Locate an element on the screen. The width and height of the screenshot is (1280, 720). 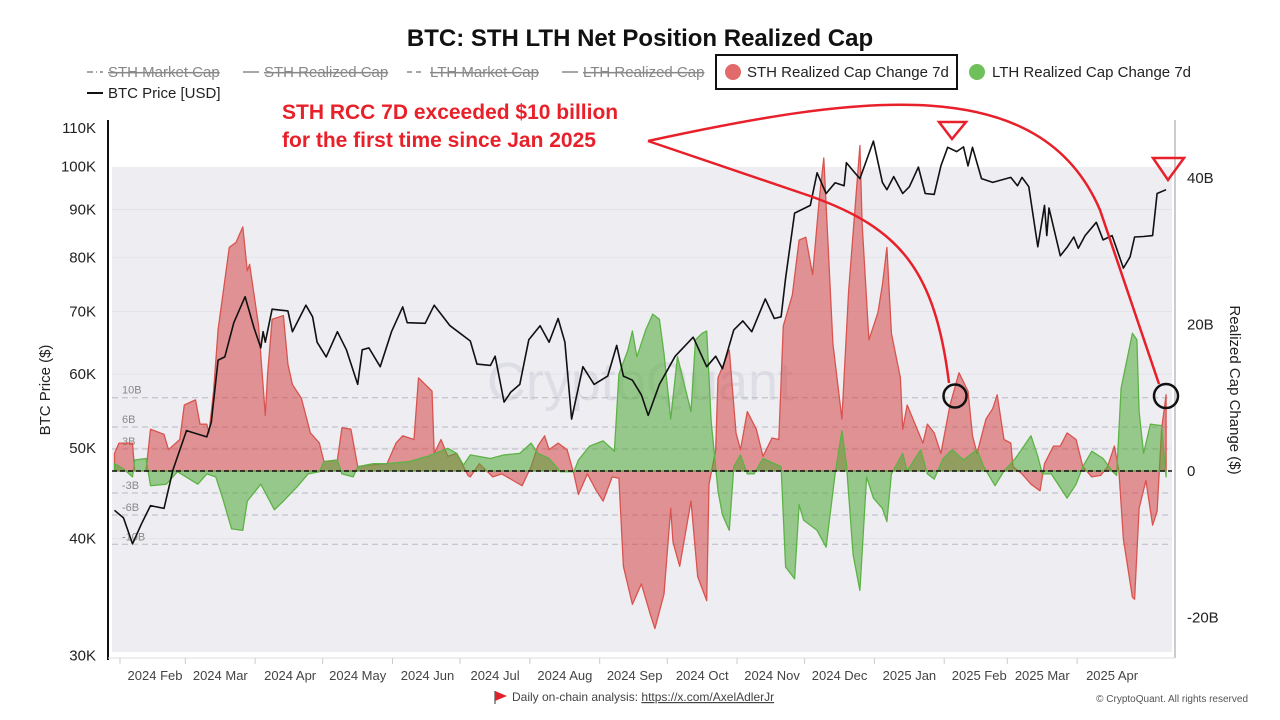
peak-marker-triangle-icon is located at coordinates (952, 131).